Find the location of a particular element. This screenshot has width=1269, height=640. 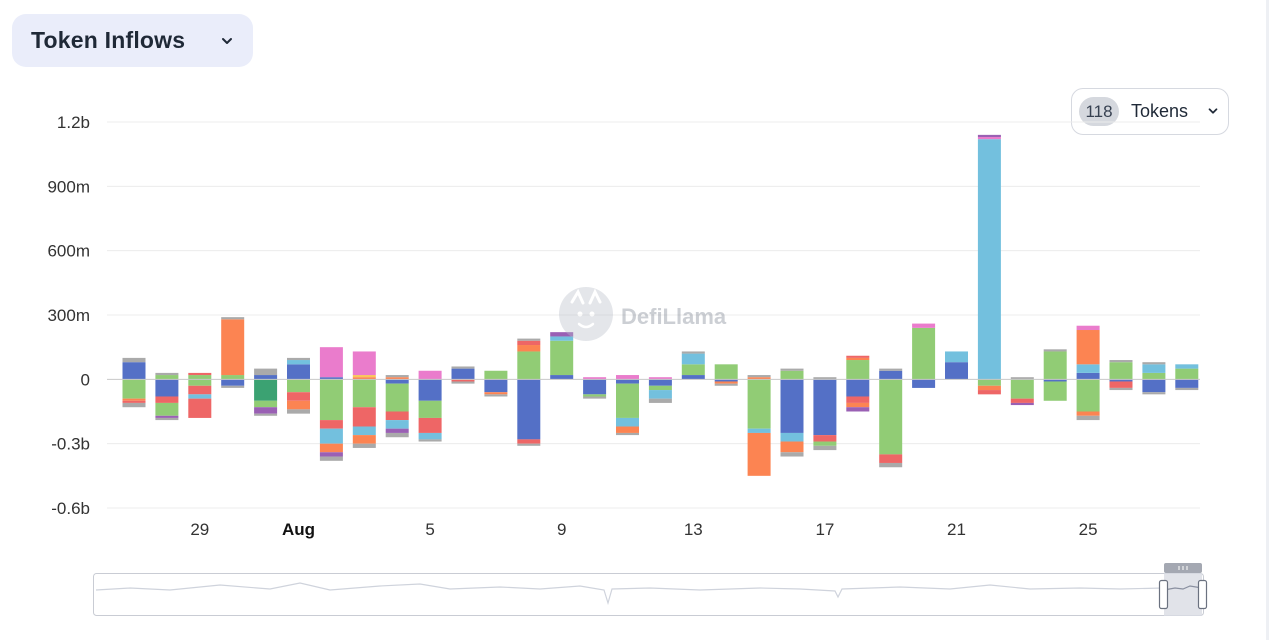

slider-left-handle is located at coordinates (1163, 594).